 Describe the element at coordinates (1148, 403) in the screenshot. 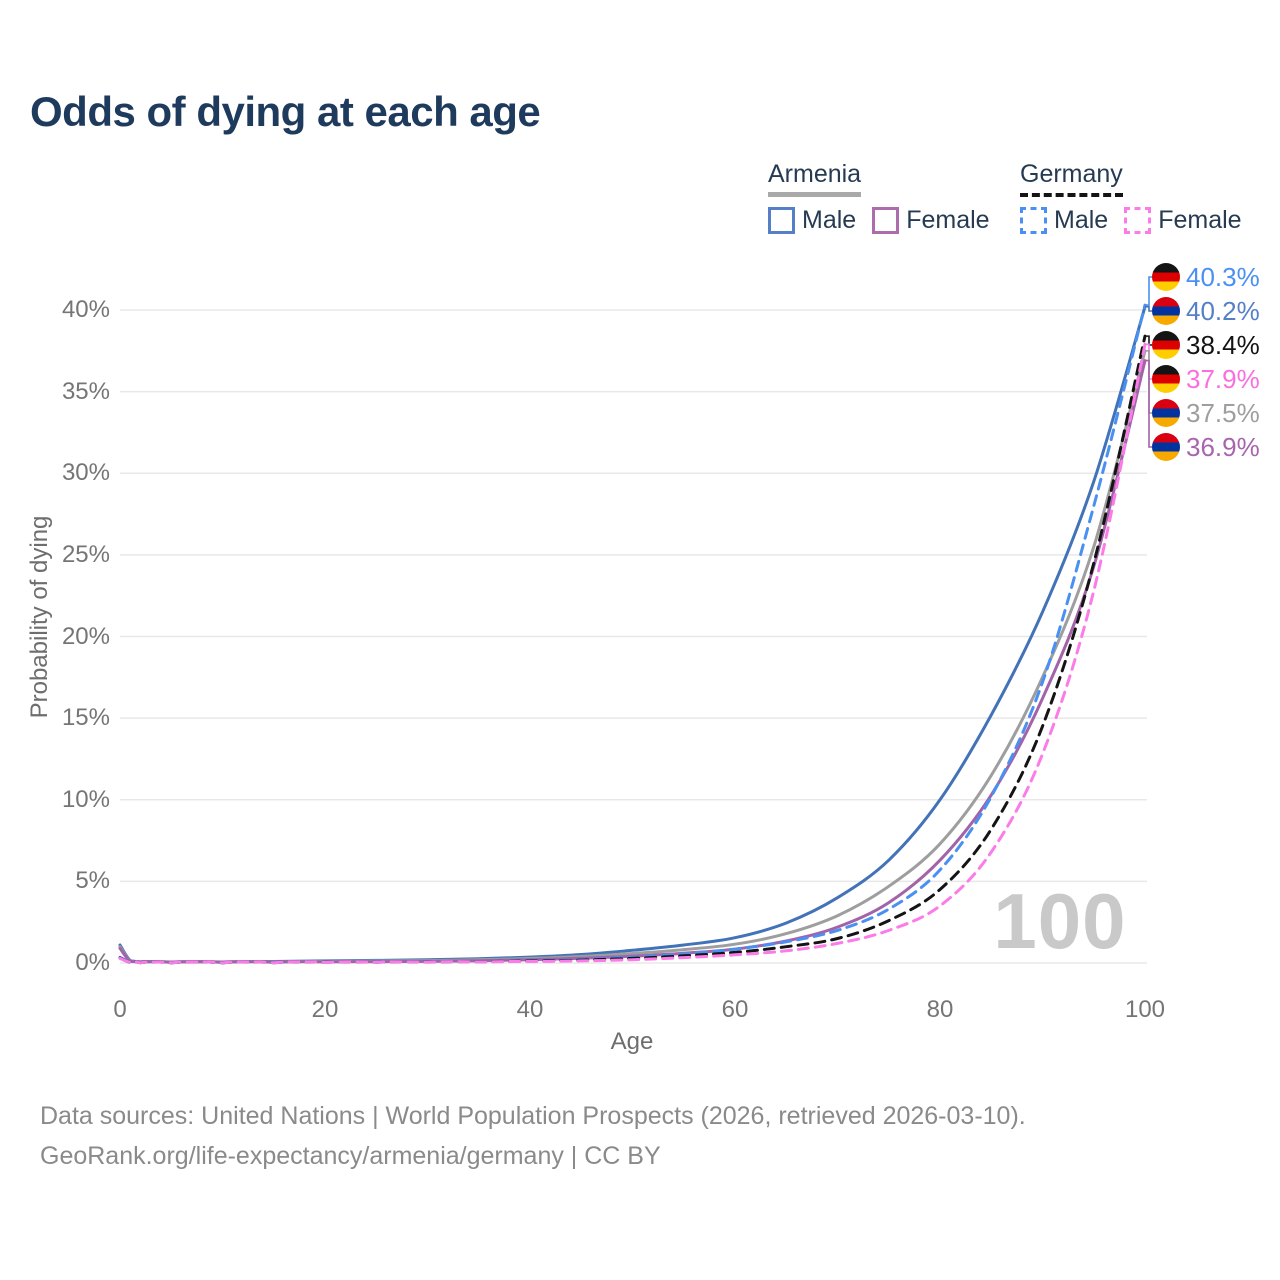

I see `label-connector-am_female` at that location.